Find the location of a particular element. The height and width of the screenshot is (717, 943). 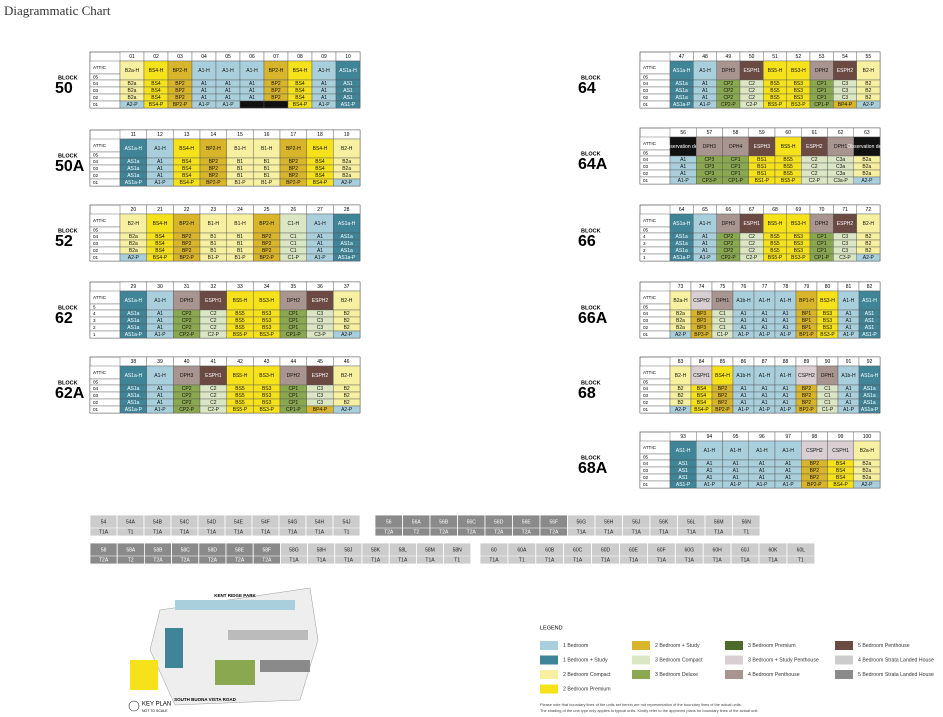

unit-code: BS3 is located at coordinates (267, 389).